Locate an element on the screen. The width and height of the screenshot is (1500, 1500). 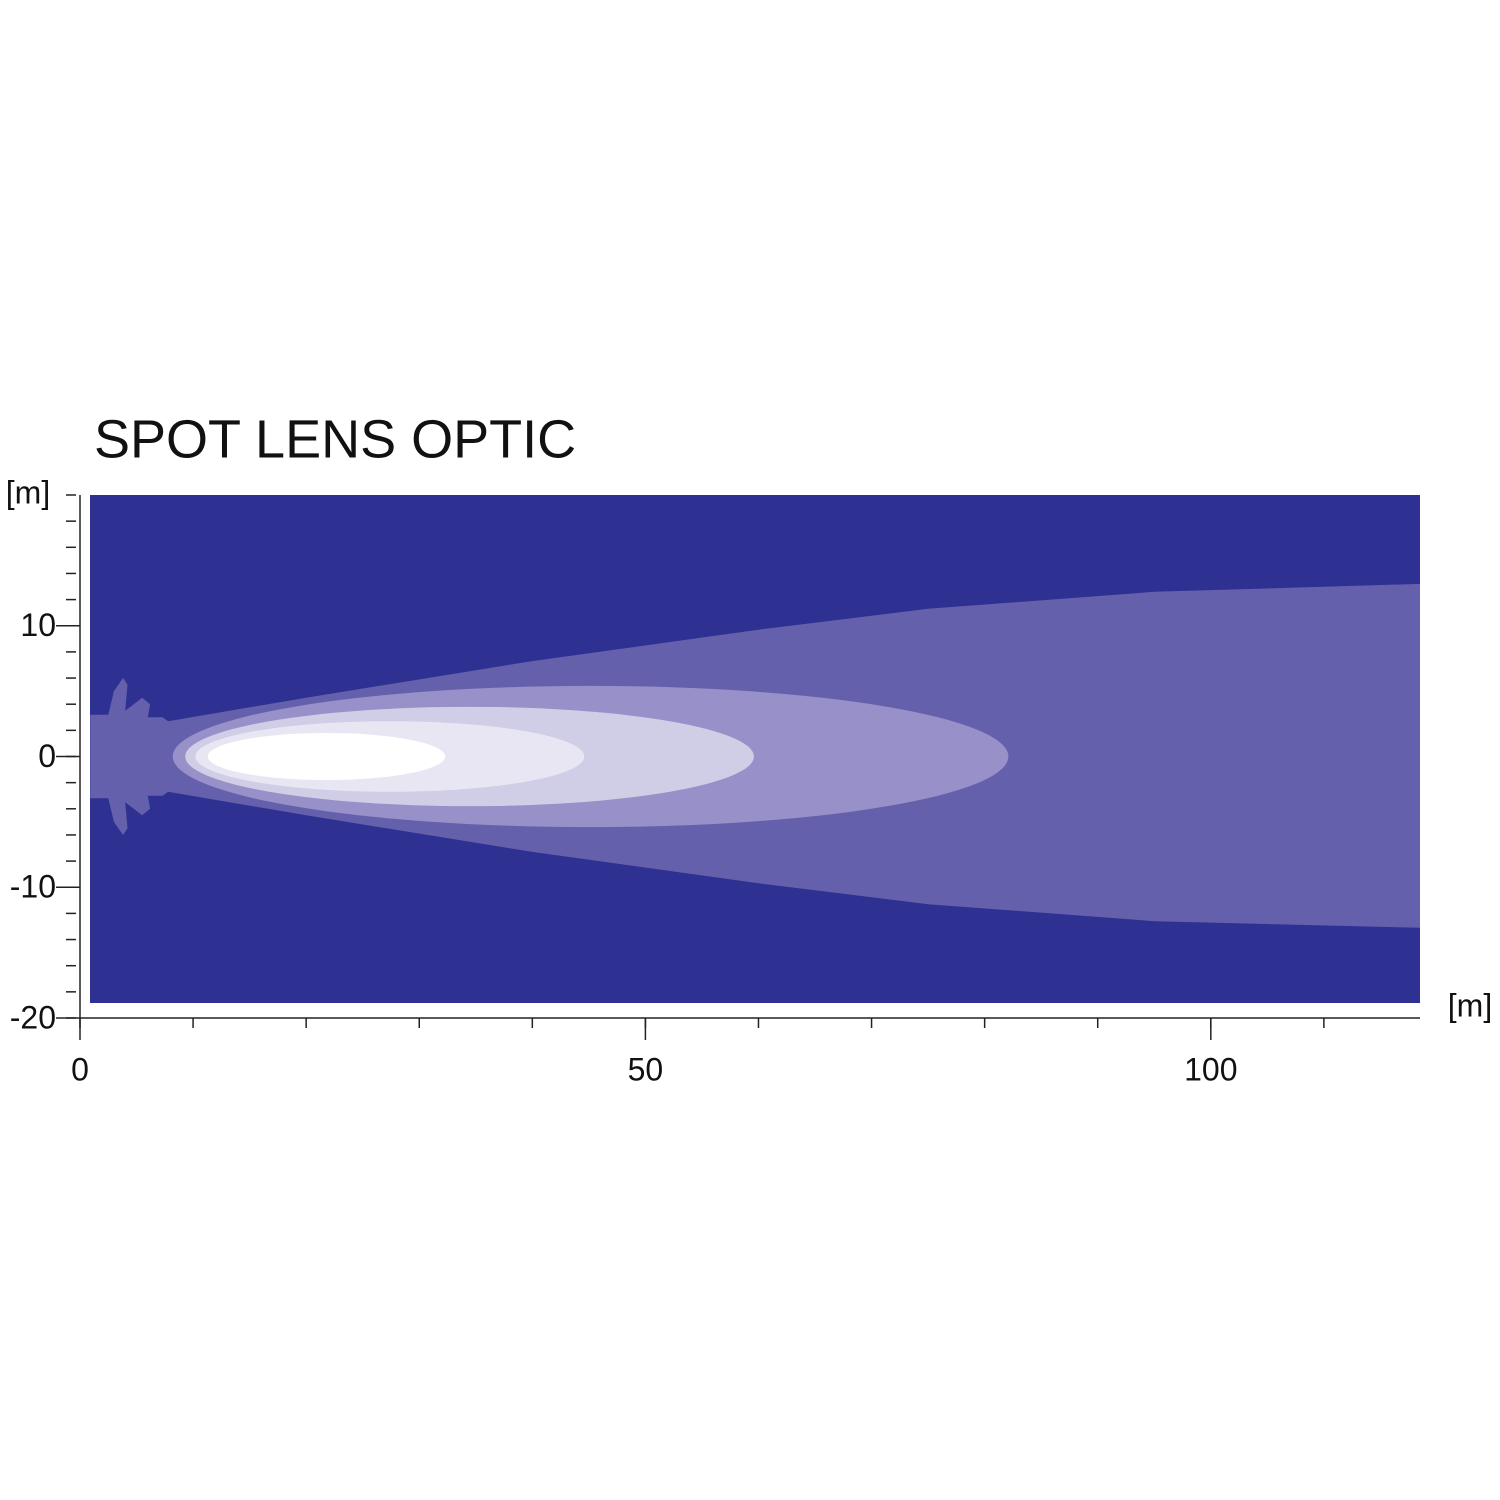
y-tick-label: -10 is located at coordinates (33, 887).